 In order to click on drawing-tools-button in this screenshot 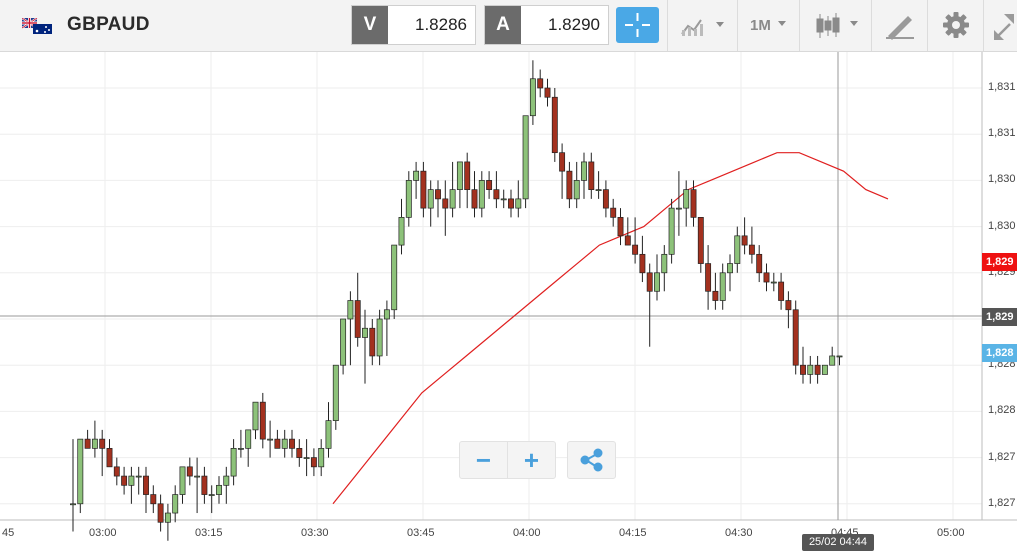, I will do `click(899, 25)`.